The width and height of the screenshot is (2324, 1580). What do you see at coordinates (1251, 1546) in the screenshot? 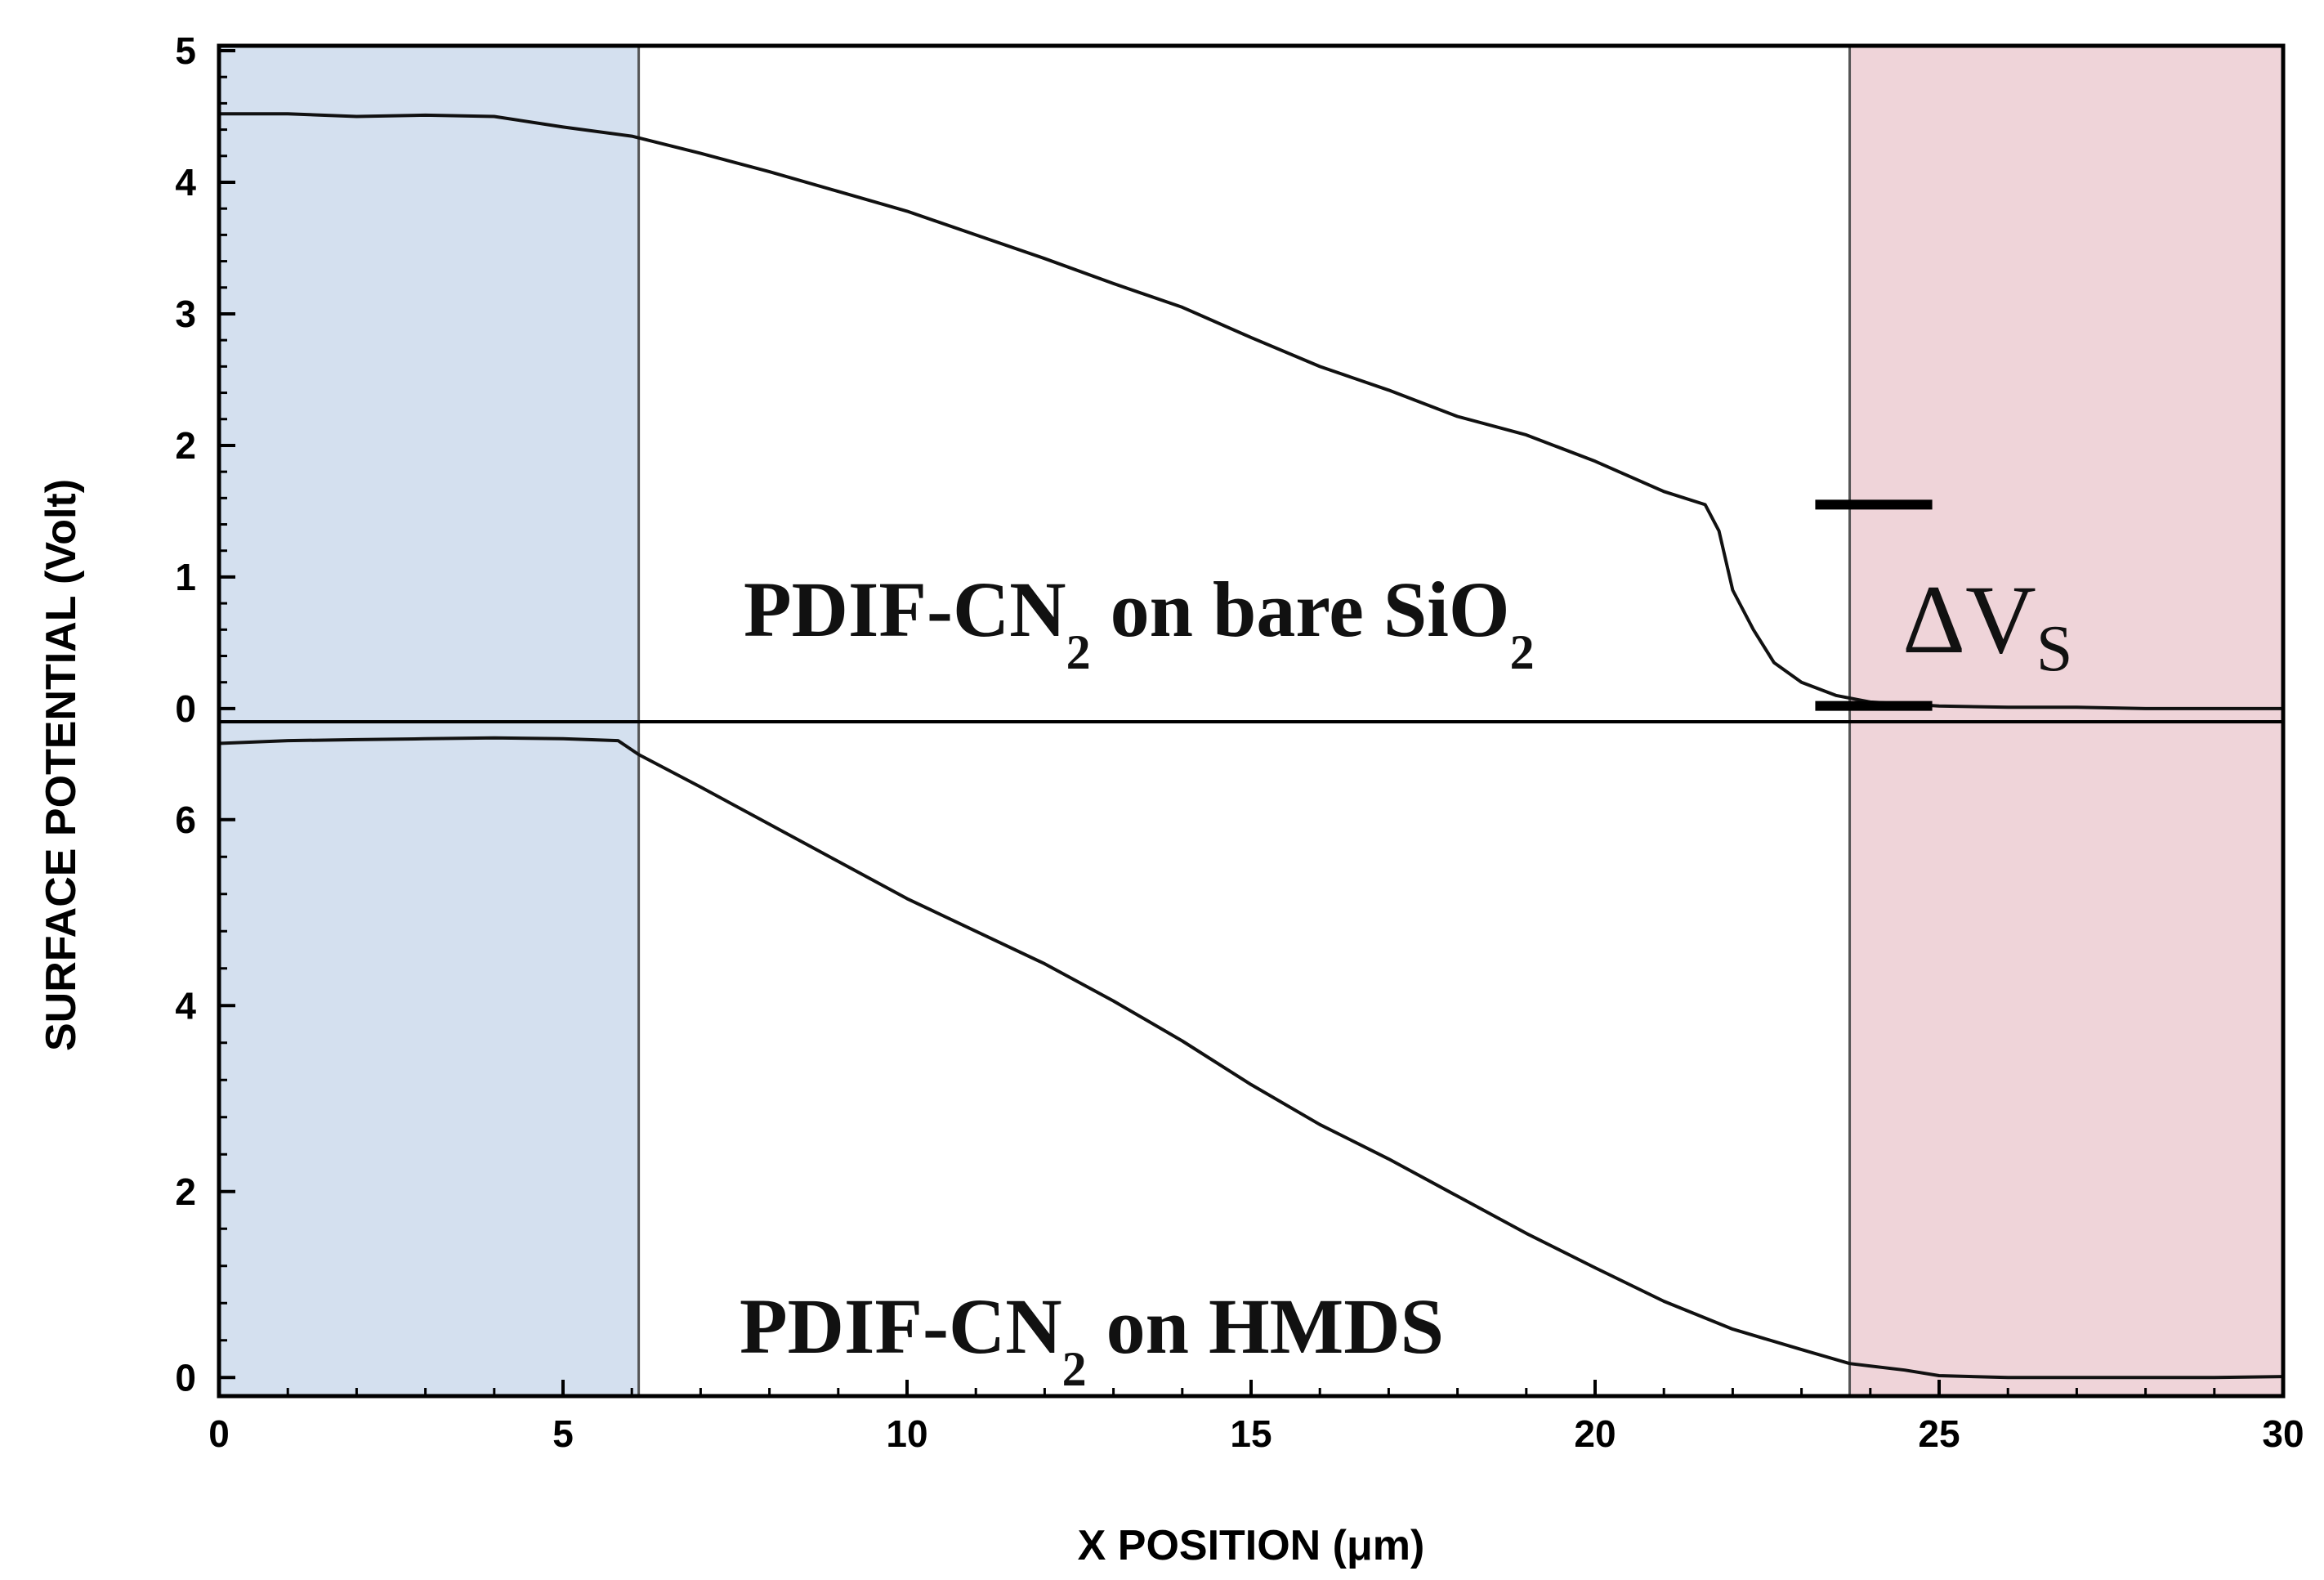
I see `x-axis-title: X POSITION (μm)` at bounding box center [1251, 1546].